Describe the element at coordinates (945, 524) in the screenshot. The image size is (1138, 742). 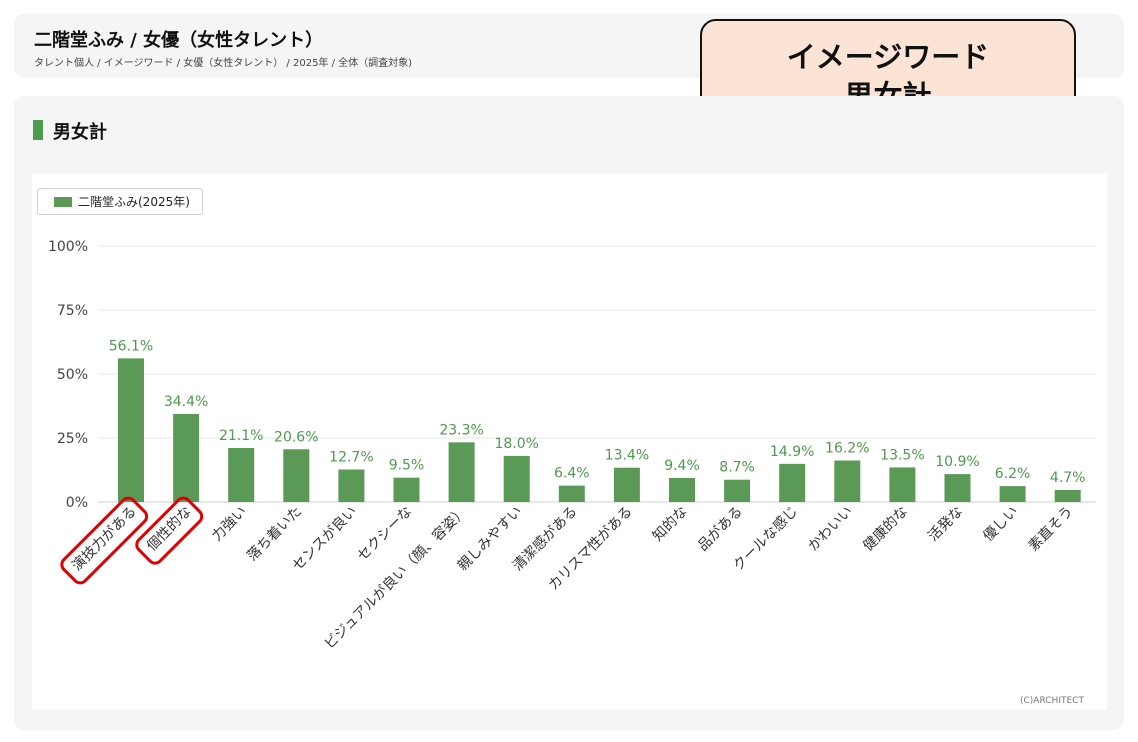
I see `x-category-label: 活発な` at that location.